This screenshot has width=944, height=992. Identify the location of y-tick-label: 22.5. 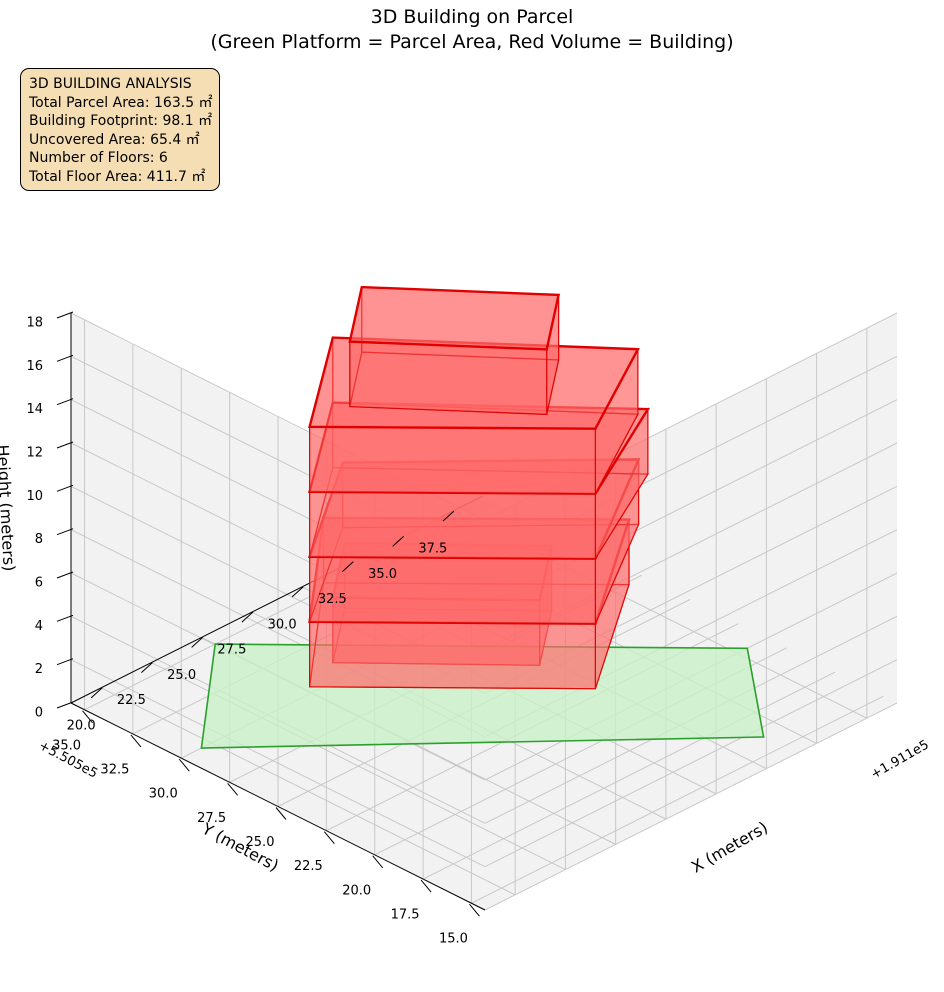
(308, 866).